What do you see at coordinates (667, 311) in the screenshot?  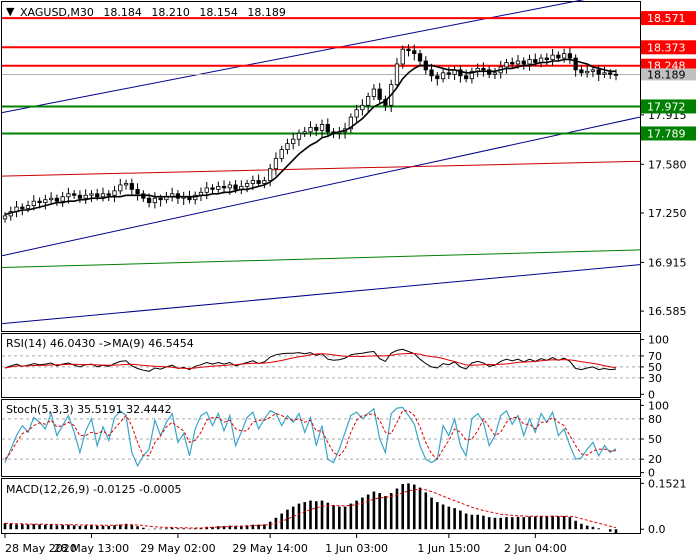 I see `price-tick-label: 16.585` at bounding box center [667, 311].